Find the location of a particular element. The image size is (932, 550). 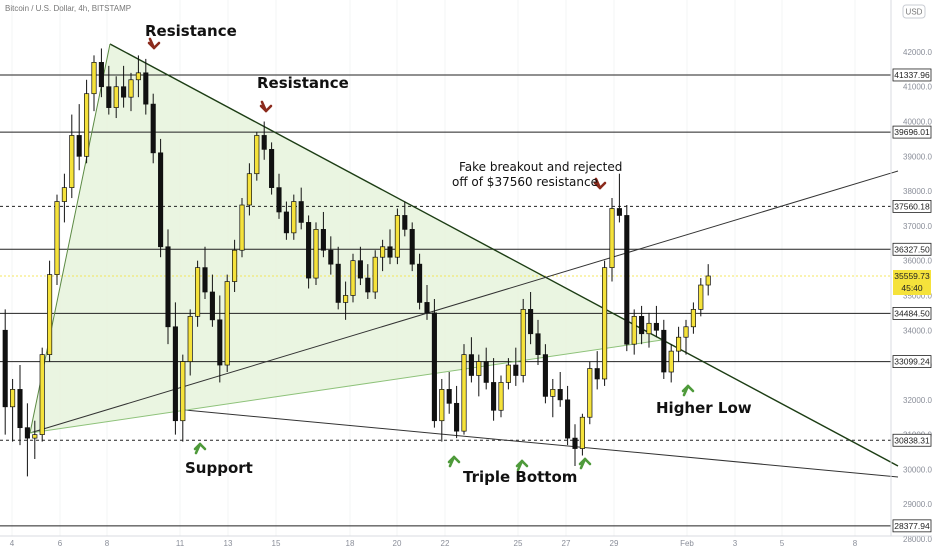

level-price-label: 37560.18 is located at coordinates (912, 206).